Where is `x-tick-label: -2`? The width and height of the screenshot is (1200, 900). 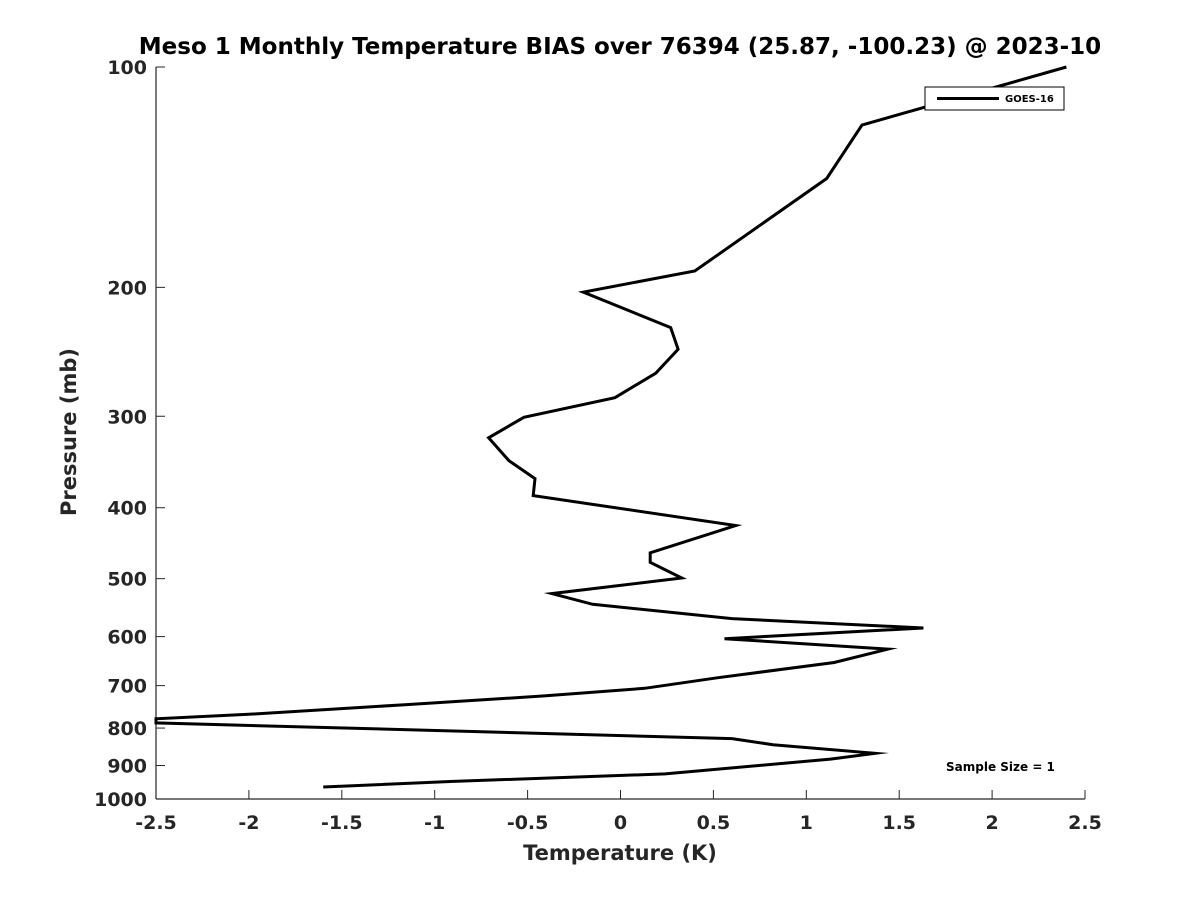 x-tick-label: -2 is located at coordinates (248, 823).